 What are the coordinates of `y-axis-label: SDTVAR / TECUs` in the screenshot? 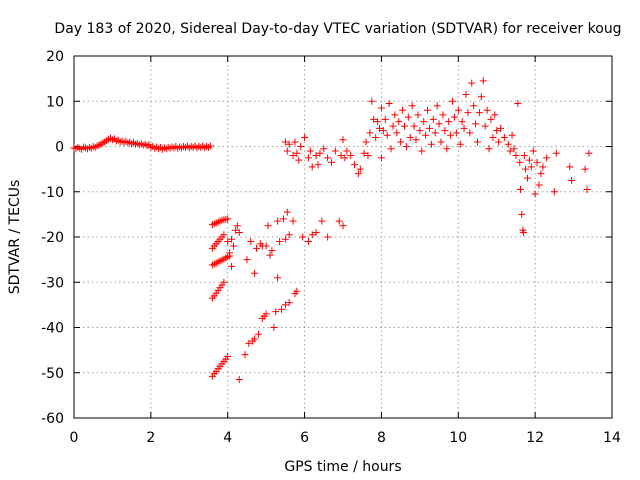 It's located at (15, 237).